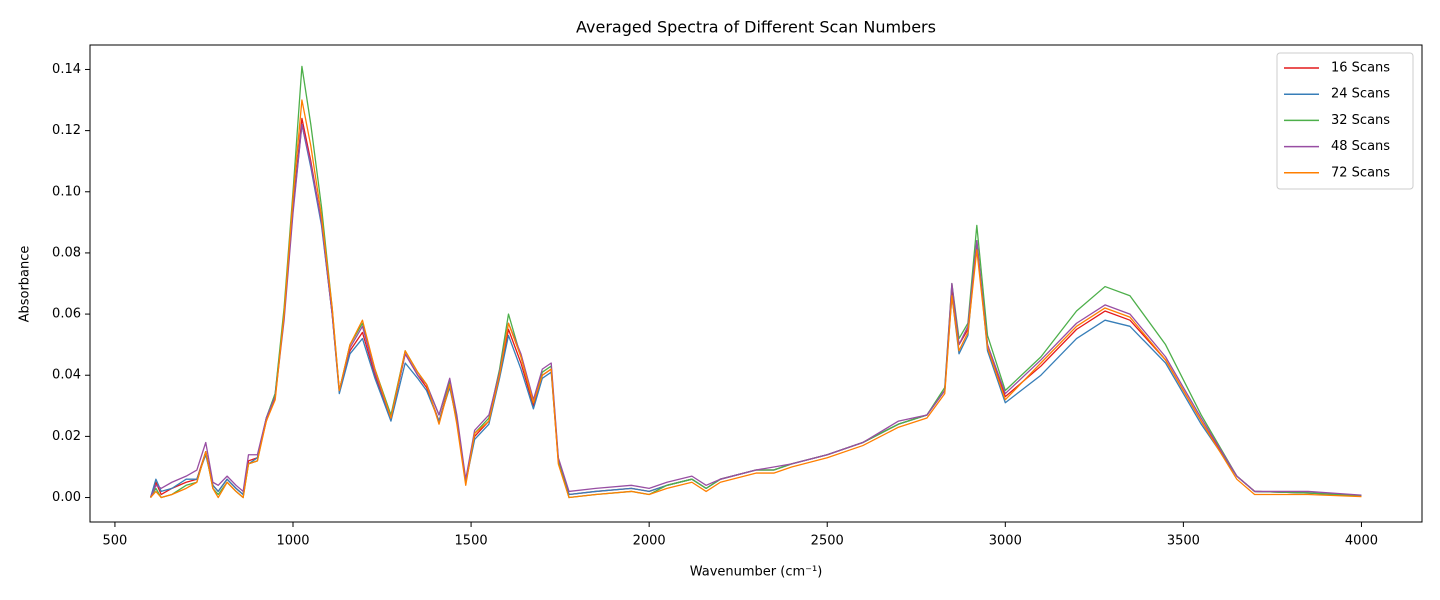  What do you see at coordinates (66, 314) in the screenshot?
I see `y-tick-label: 0.06` at bounding box center [66, 314].